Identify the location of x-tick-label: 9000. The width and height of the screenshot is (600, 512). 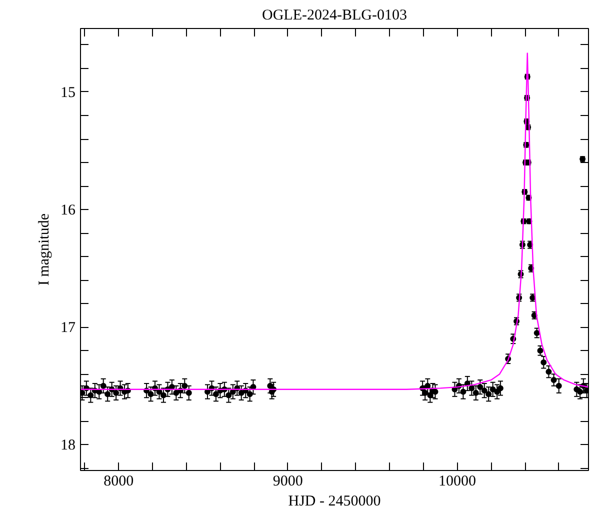
(287, 482).